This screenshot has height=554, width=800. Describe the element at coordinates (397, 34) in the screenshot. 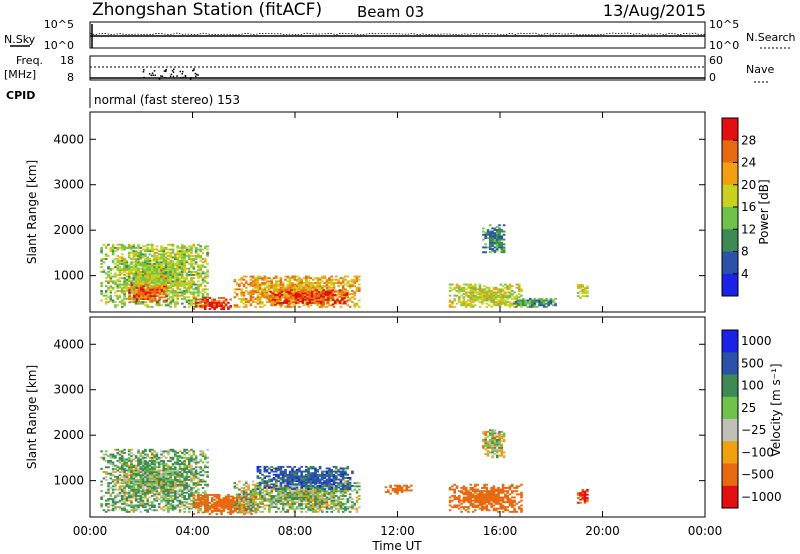

I see `n-search-trace` at that location.